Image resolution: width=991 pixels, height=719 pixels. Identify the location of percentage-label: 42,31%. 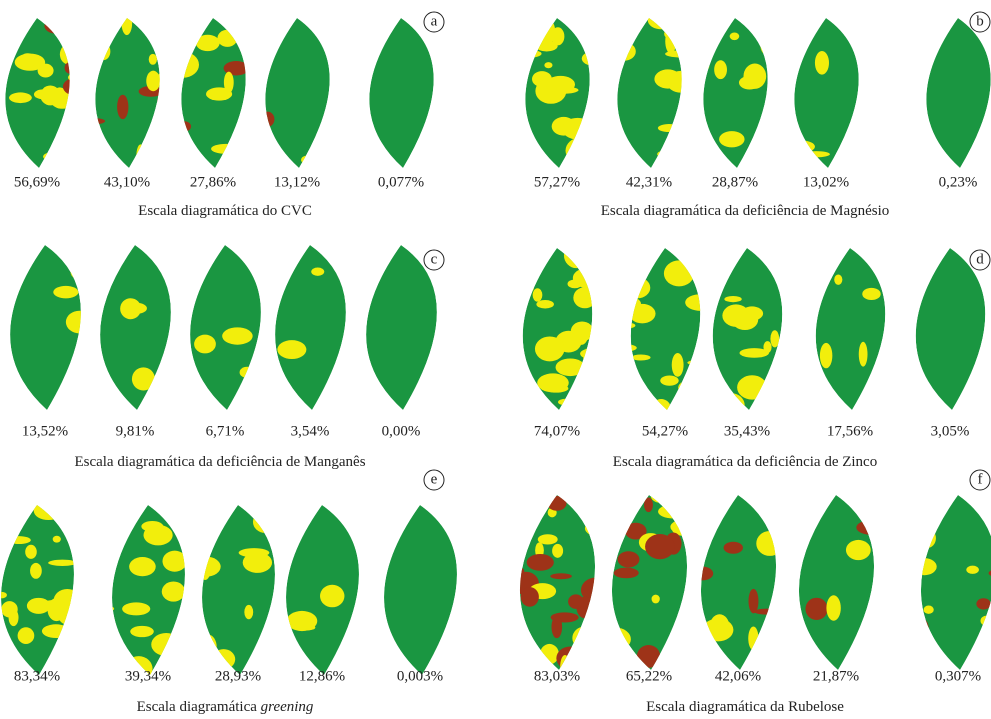
(649, 182).